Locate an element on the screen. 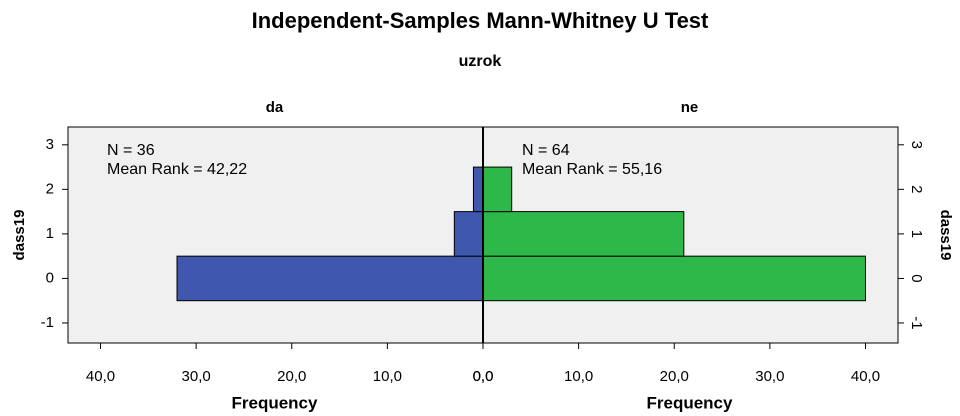  chart-subtitle: uzrok is located at coordinates (480, 61).